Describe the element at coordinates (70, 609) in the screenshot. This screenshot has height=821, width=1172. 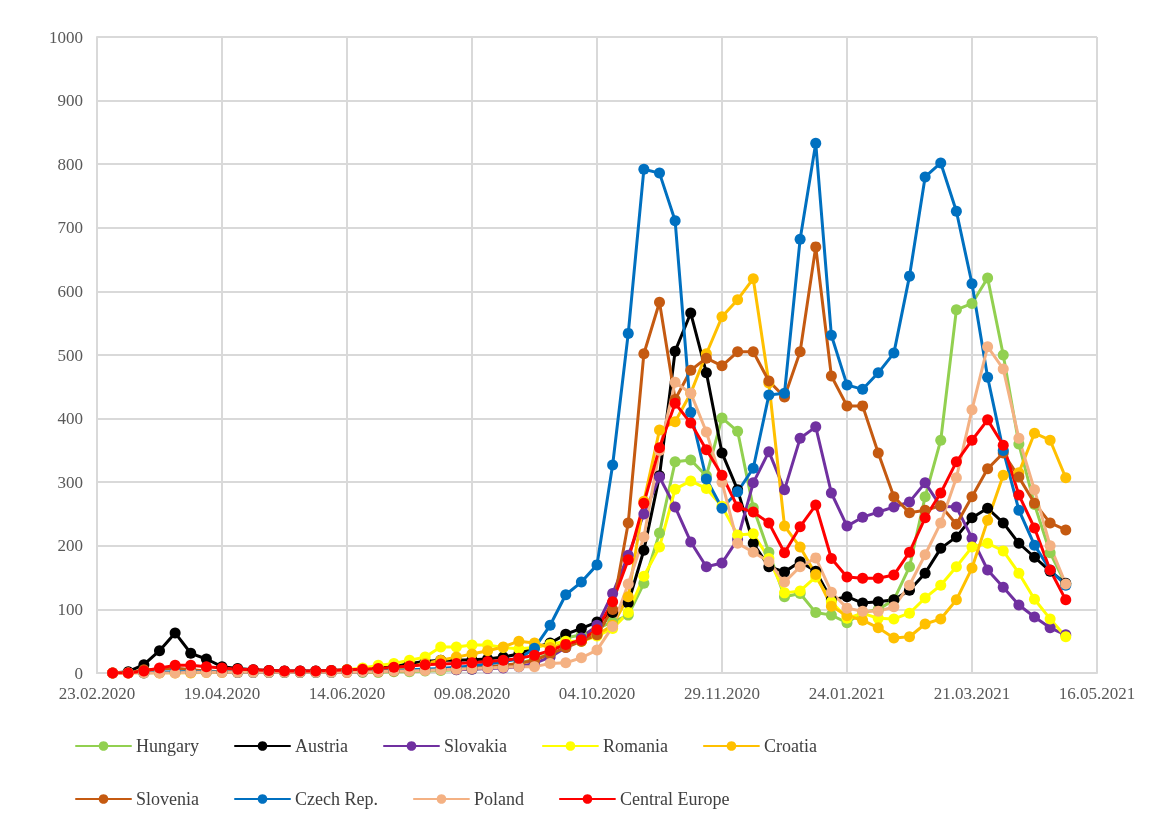
I see `y-tick-label: 100` at that location.